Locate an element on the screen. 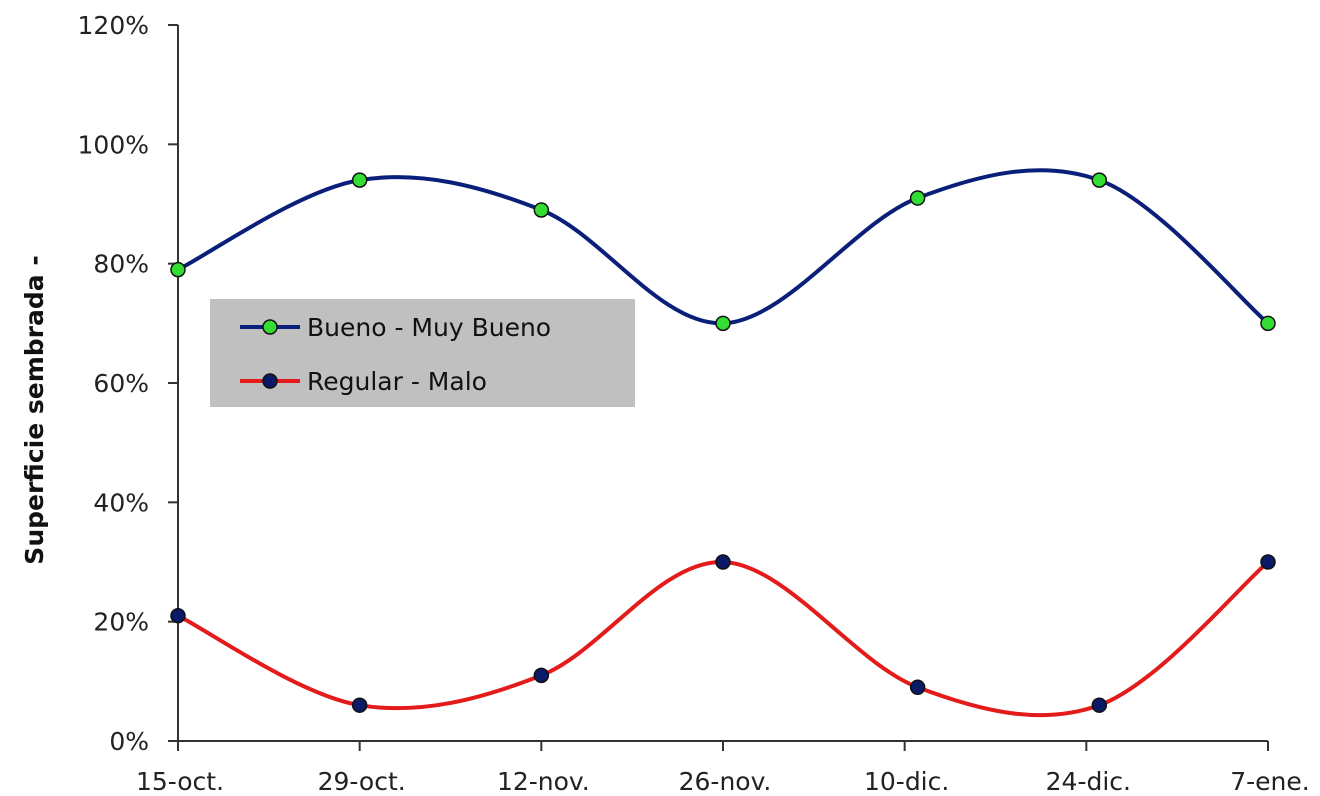 This screenshot has height=796, width=1320. legend-label-0: Bueno - Muy Bueno is located at coordinates (429, 327).